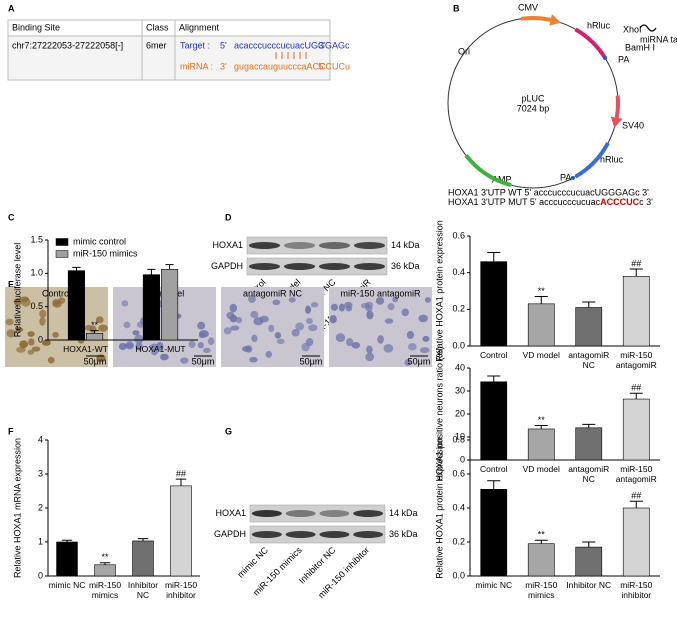  I want to click on panel-label: B, so click(456, 8).